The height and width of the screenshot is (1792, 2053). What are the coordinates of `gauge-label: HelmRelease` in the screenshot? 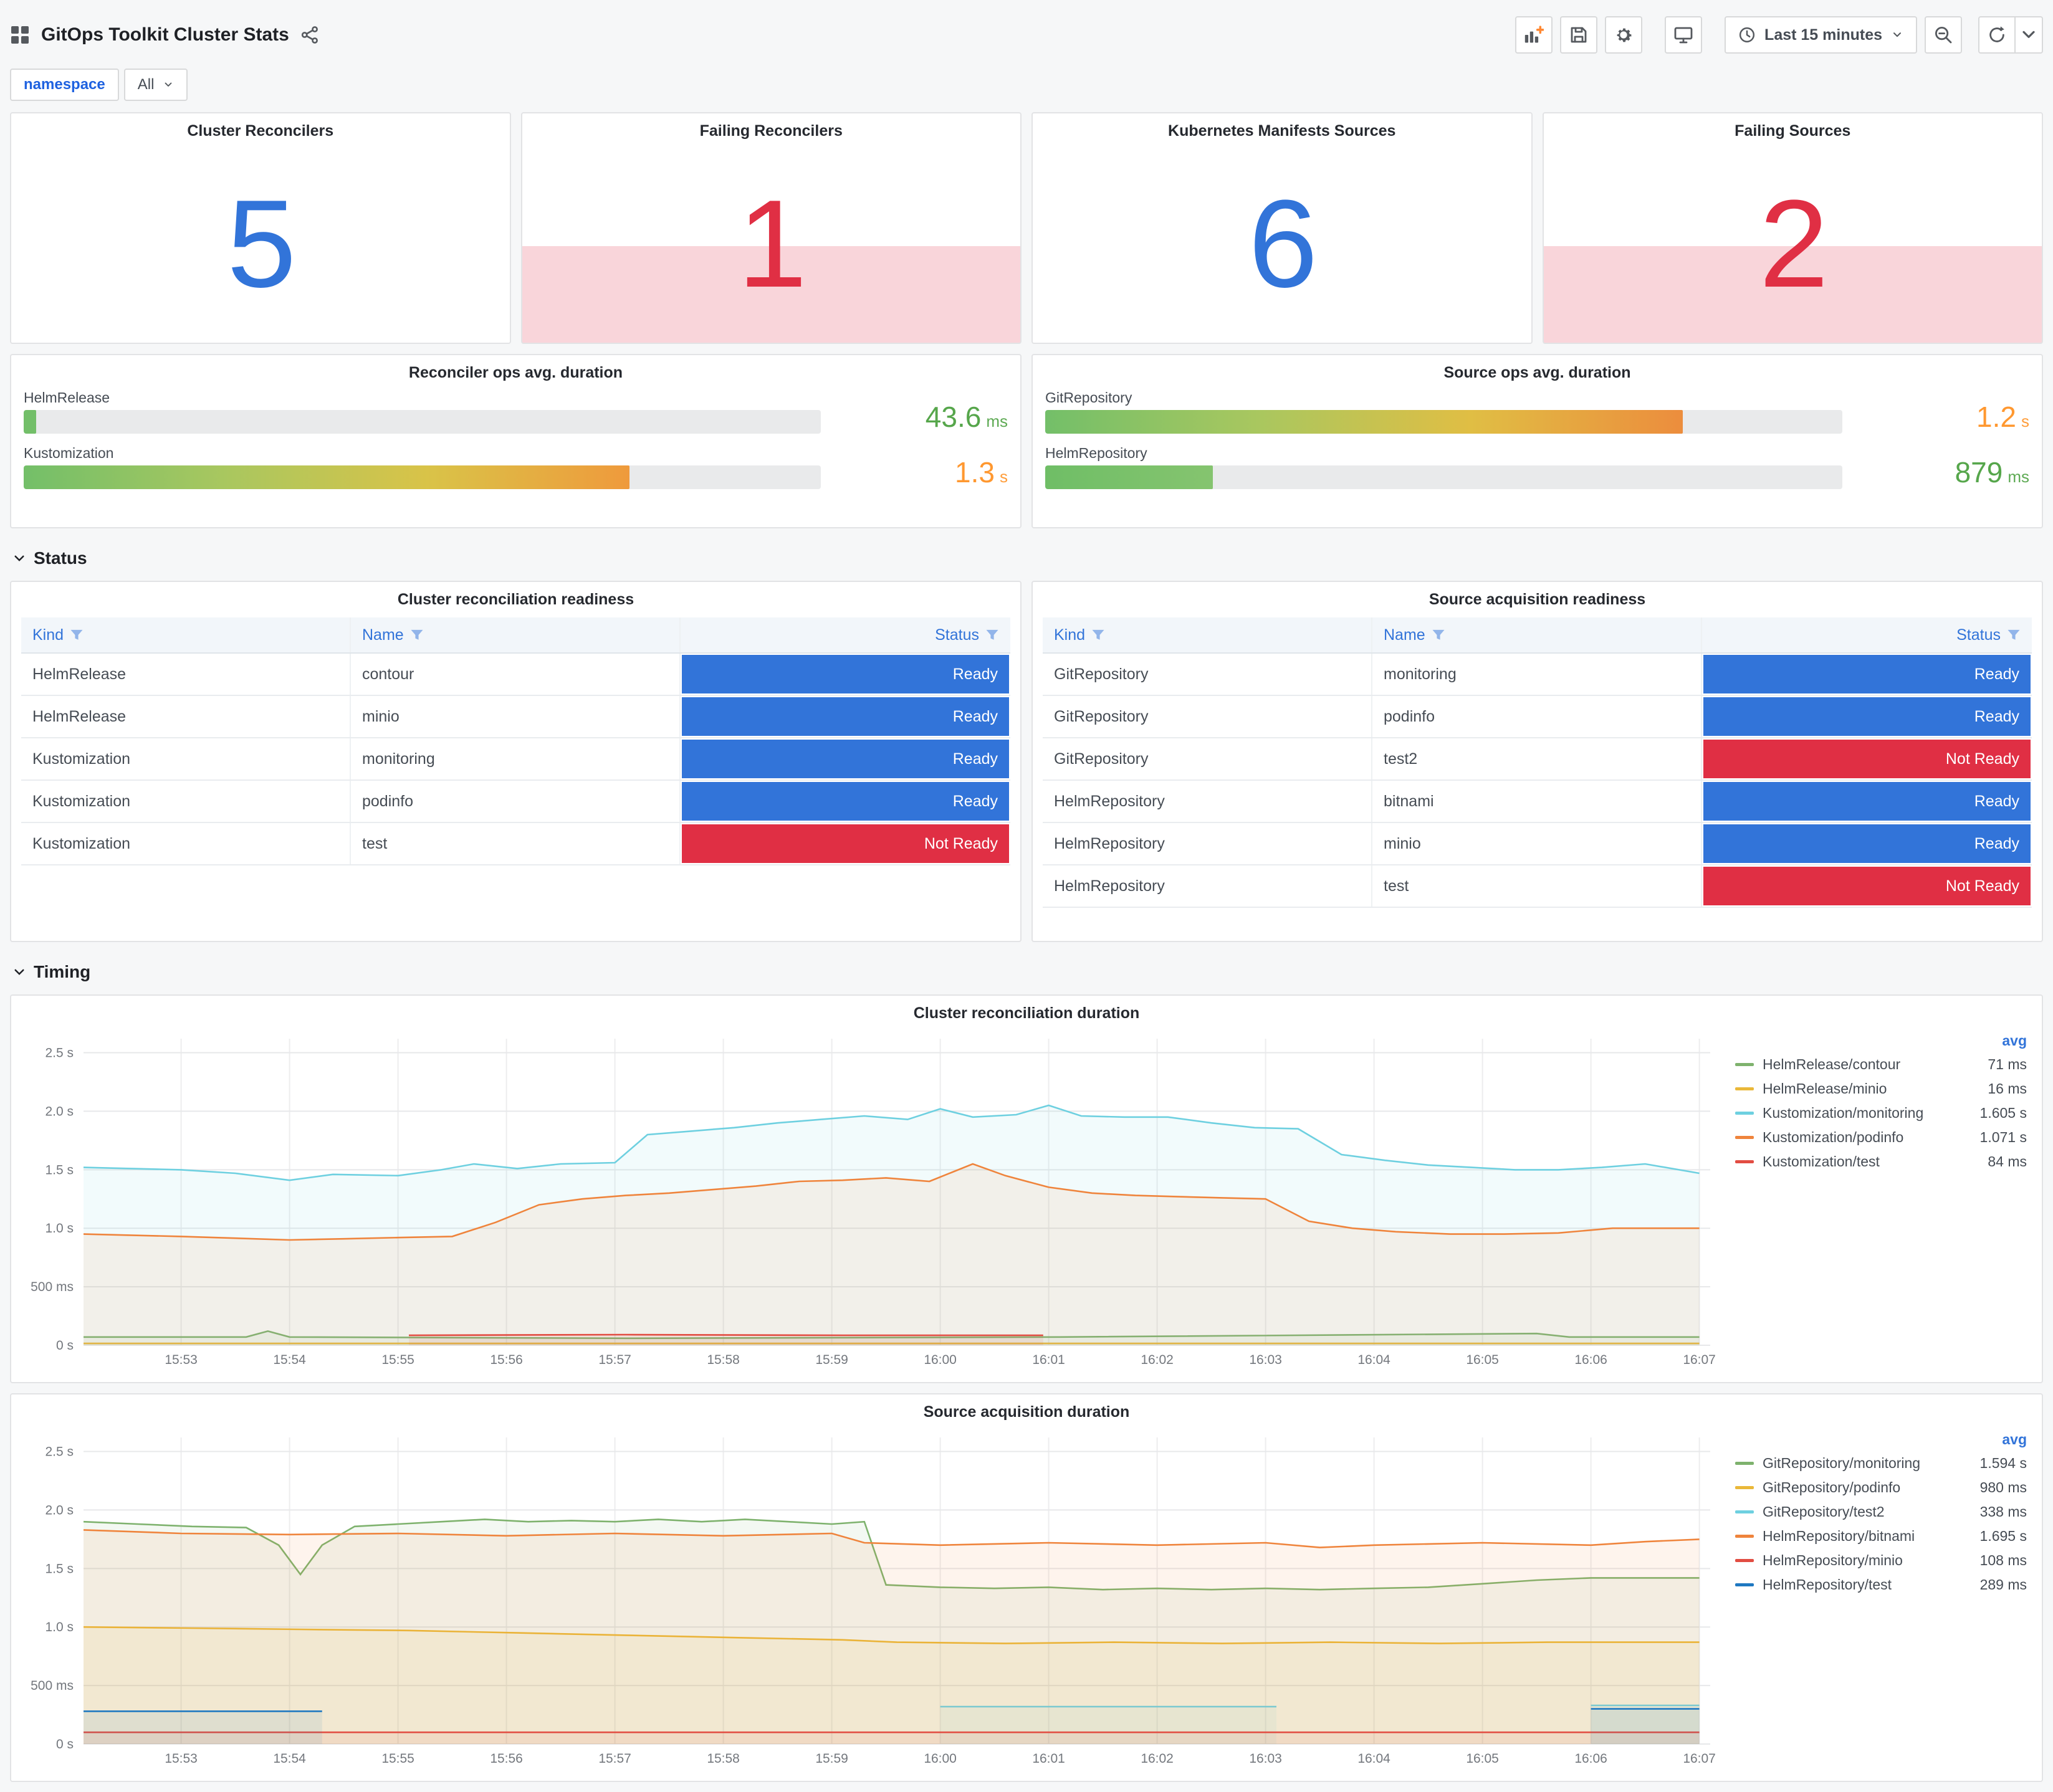 It's located at (67, 397).